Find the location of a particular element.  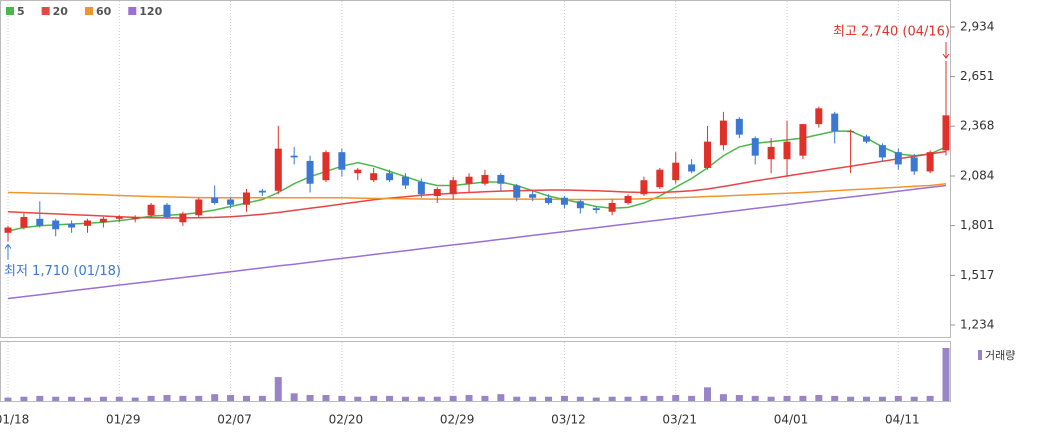

x-tick-label: 04/11 is located at coordinates (902, 420).